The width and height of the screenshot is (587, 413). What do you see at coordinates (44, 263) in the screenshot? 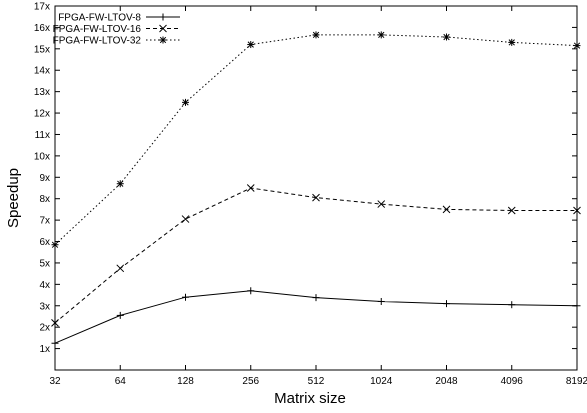
I see `y-tick-label: 5x` at bounding box center [44, 263].